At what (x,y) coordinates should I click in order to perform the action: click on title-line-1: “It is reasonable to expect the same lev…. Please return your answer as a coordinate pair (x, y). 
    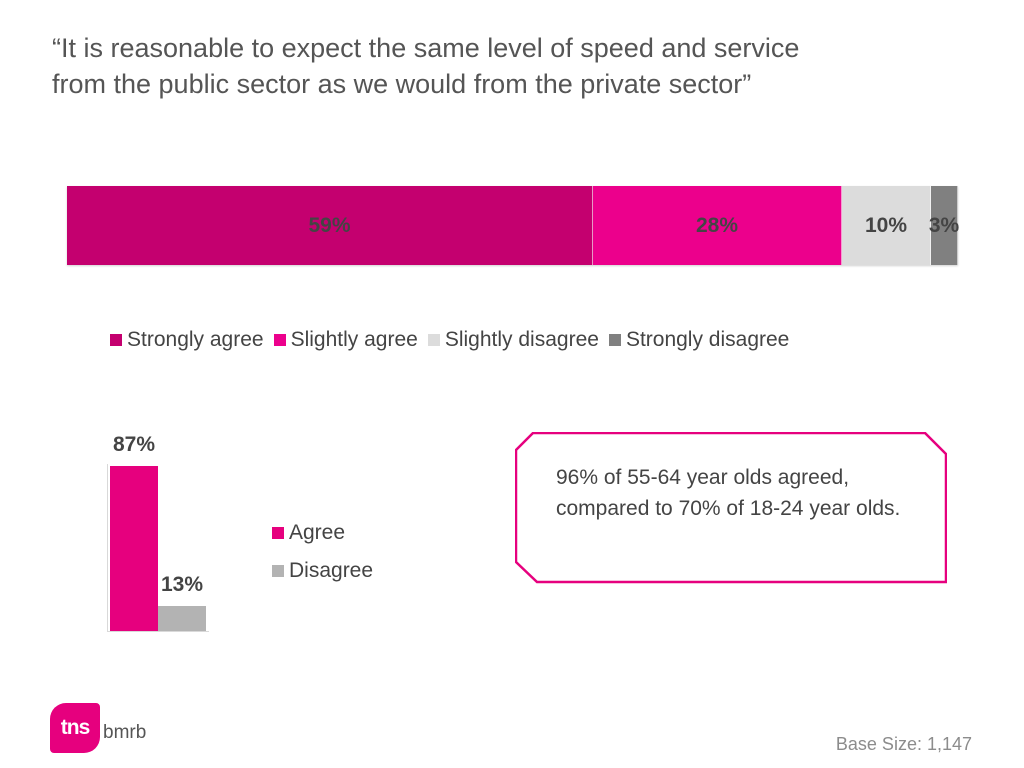
    Looking at the image, I should click on (426, 48).